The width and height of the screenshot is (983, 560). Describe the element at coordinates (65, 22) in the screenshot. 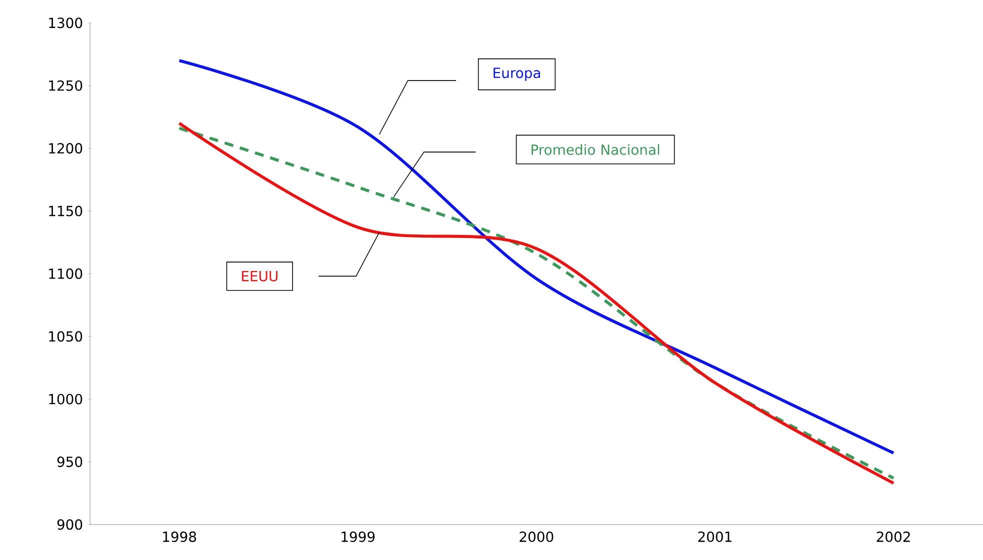

I see `y-tick-label: 1300` at that location.